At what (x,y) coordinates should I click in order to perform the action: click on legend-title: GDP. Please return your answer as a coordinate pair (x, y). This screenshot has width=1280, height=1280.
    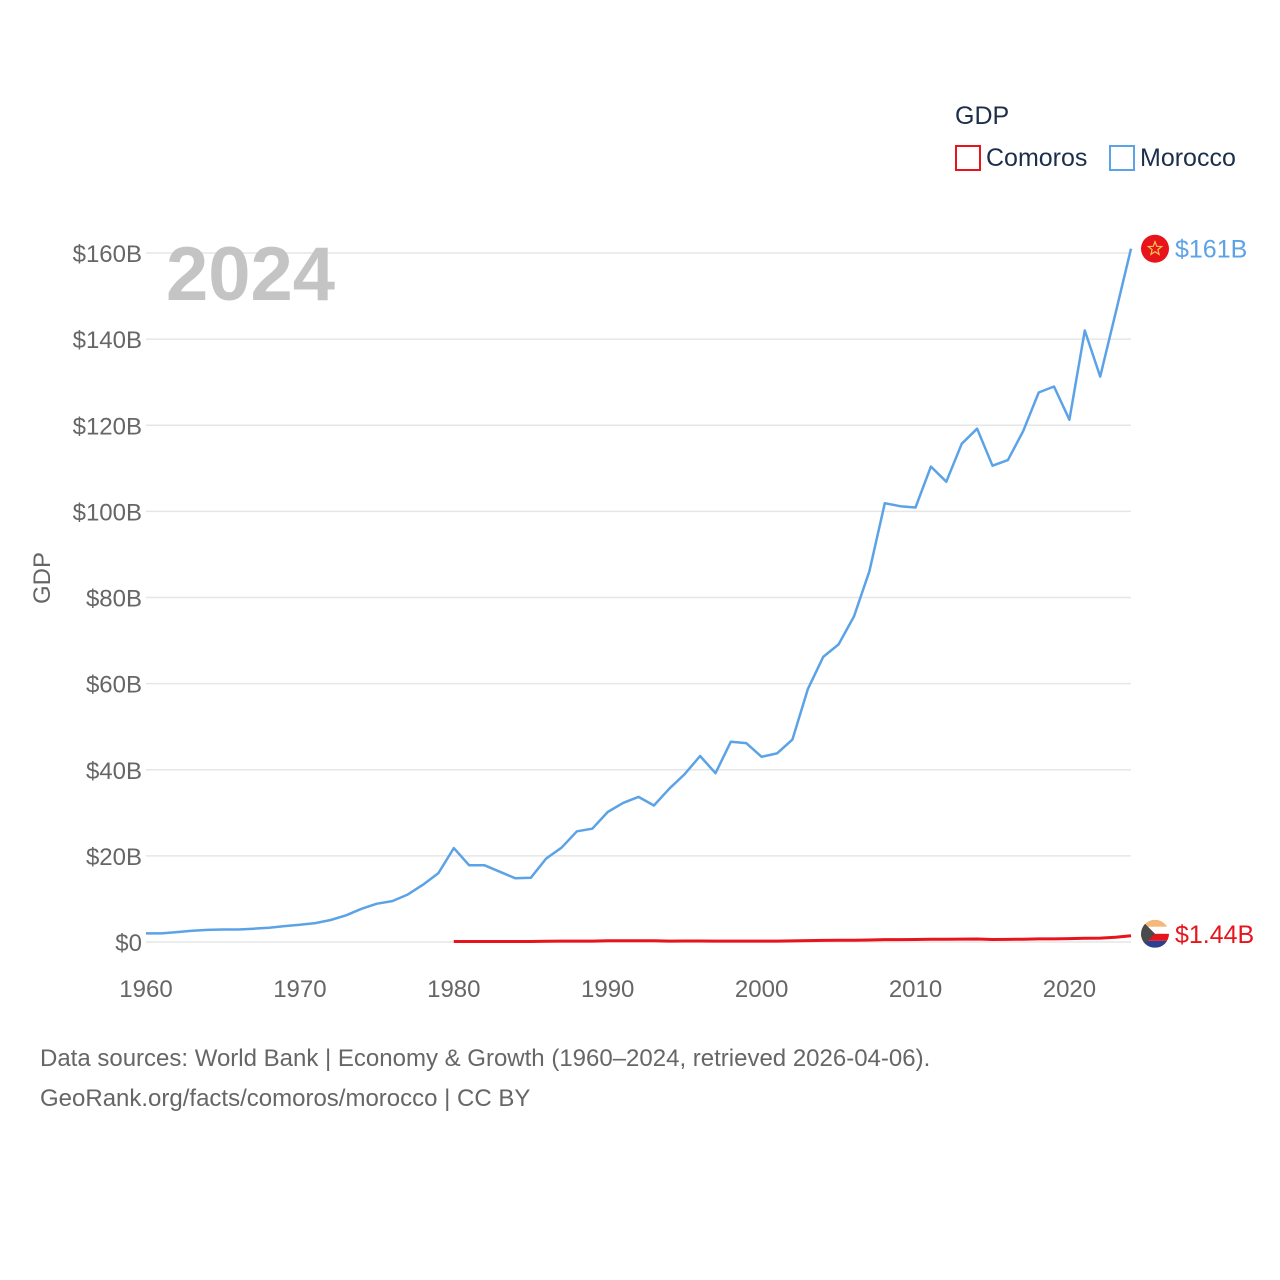
    Looking at the image, I should click on (982, 116).